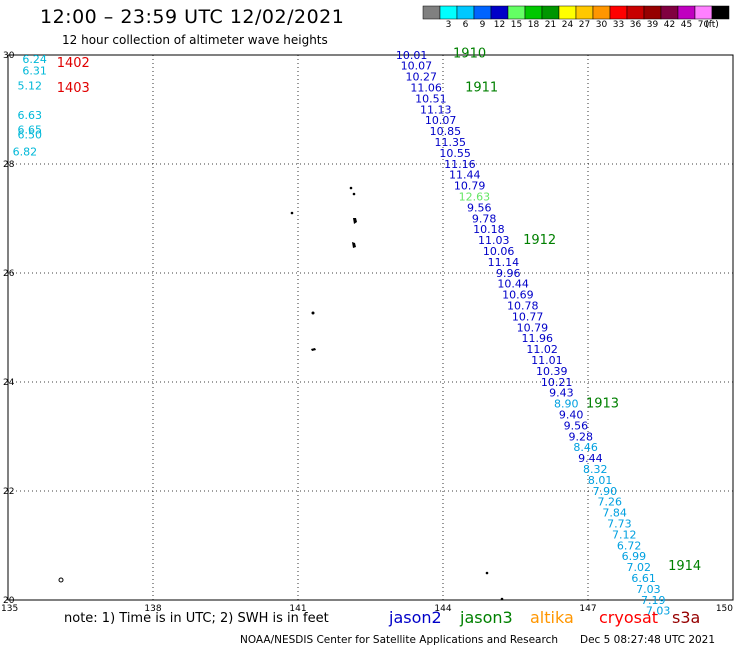 This screenshot has width=740, height=650. Describe the element at coordinates (595, 469) in the screenshot. I see `wave-height-value: 8.32` at that location.